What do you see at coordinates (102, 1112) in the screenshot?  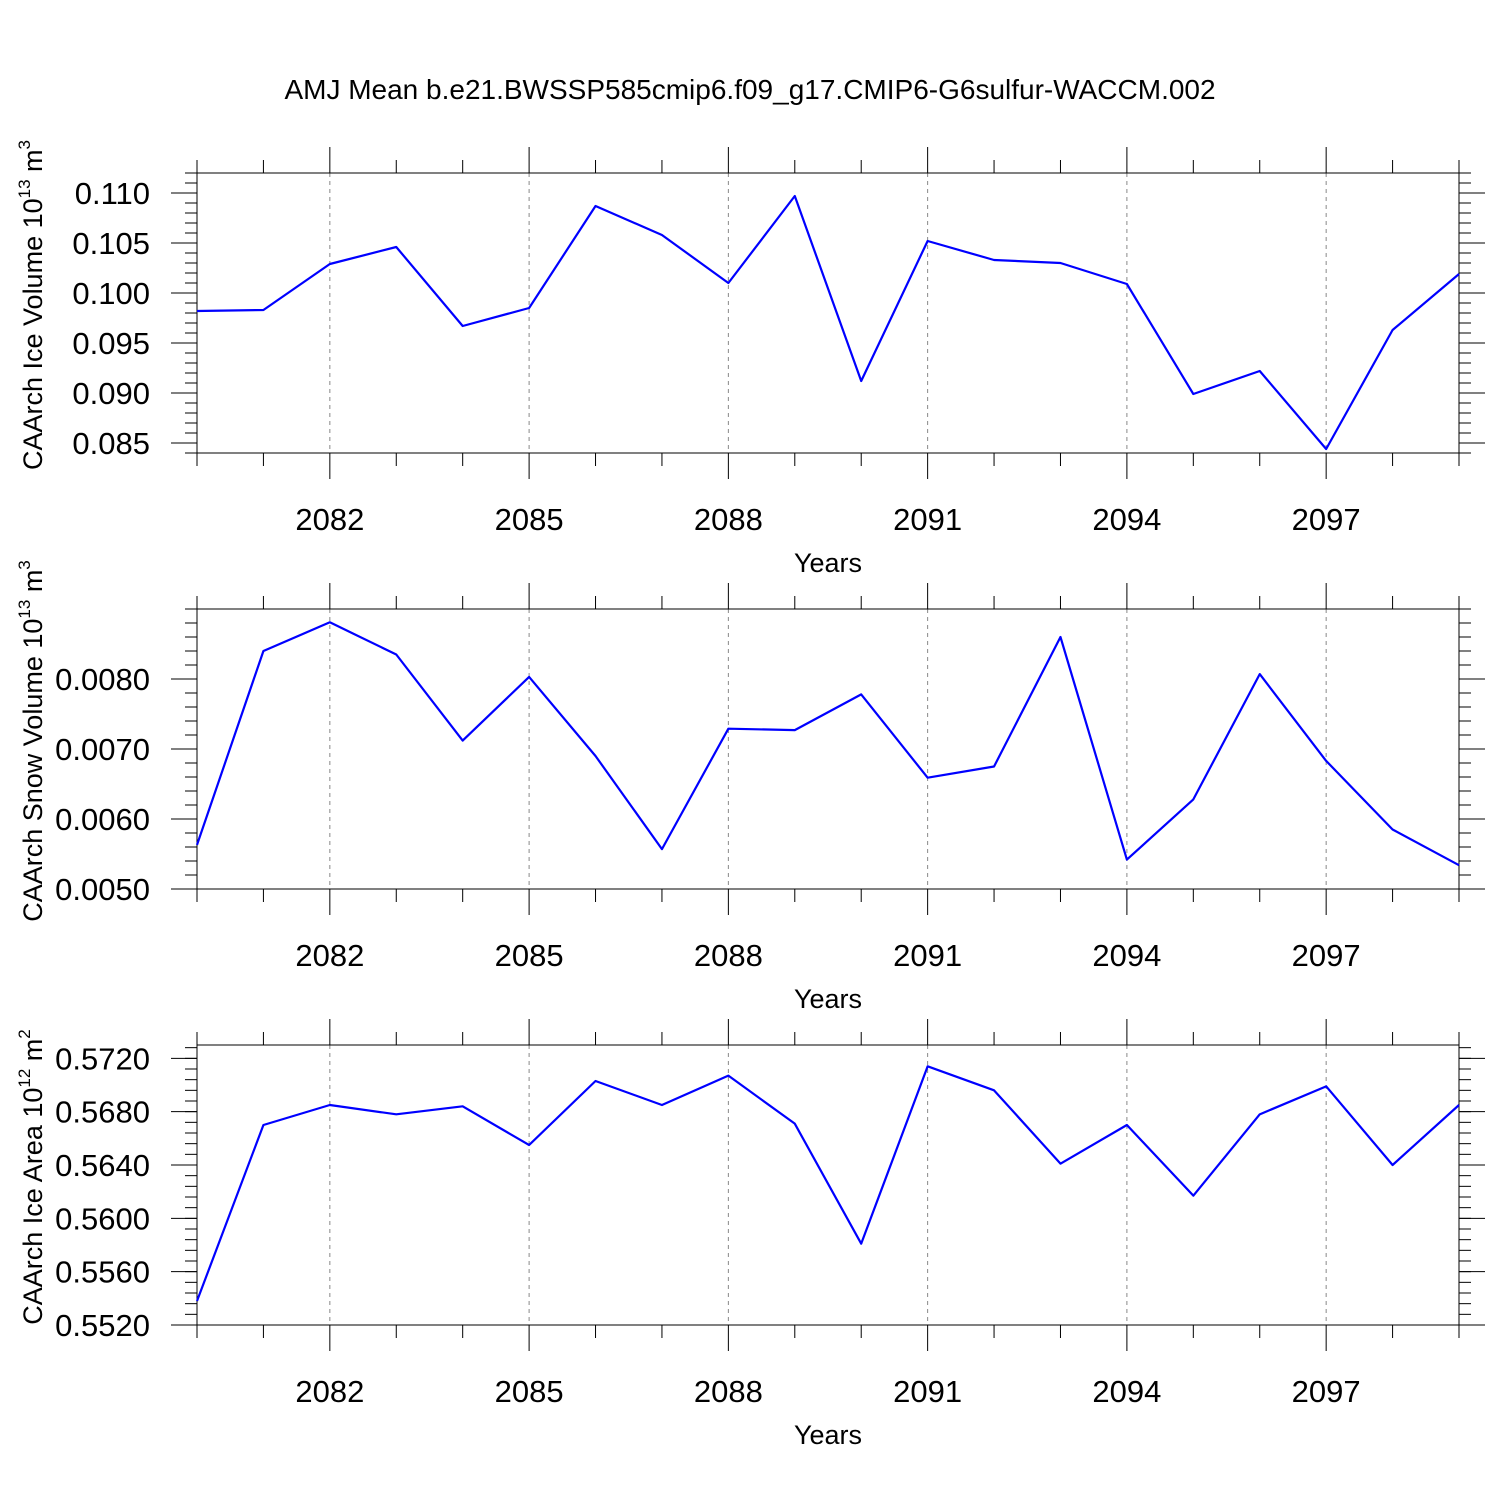 I see `y-tick-label: 0.5680` at bounding box center [102, 1112].